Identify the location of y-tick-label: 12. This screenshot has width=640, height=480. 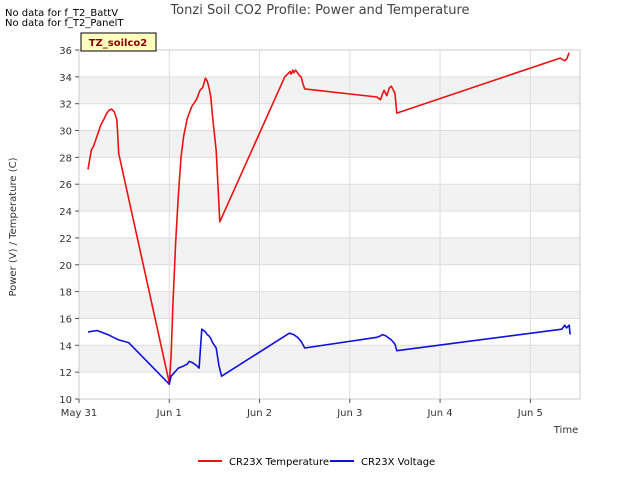
(65, 373).